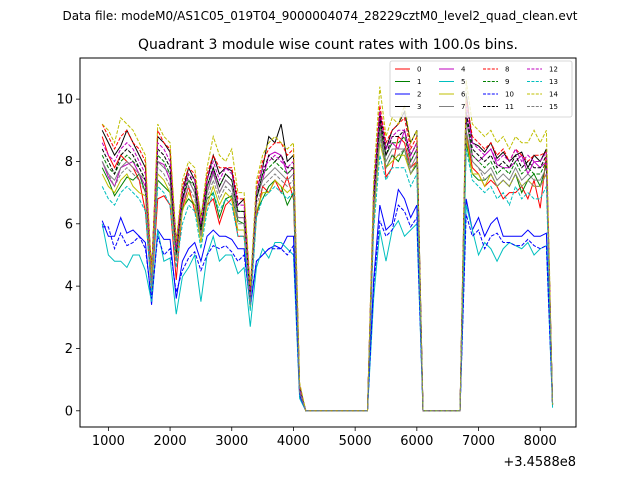 The image size is (640, 480). I want to click on y-tick-label: 2, so click(69, 349).